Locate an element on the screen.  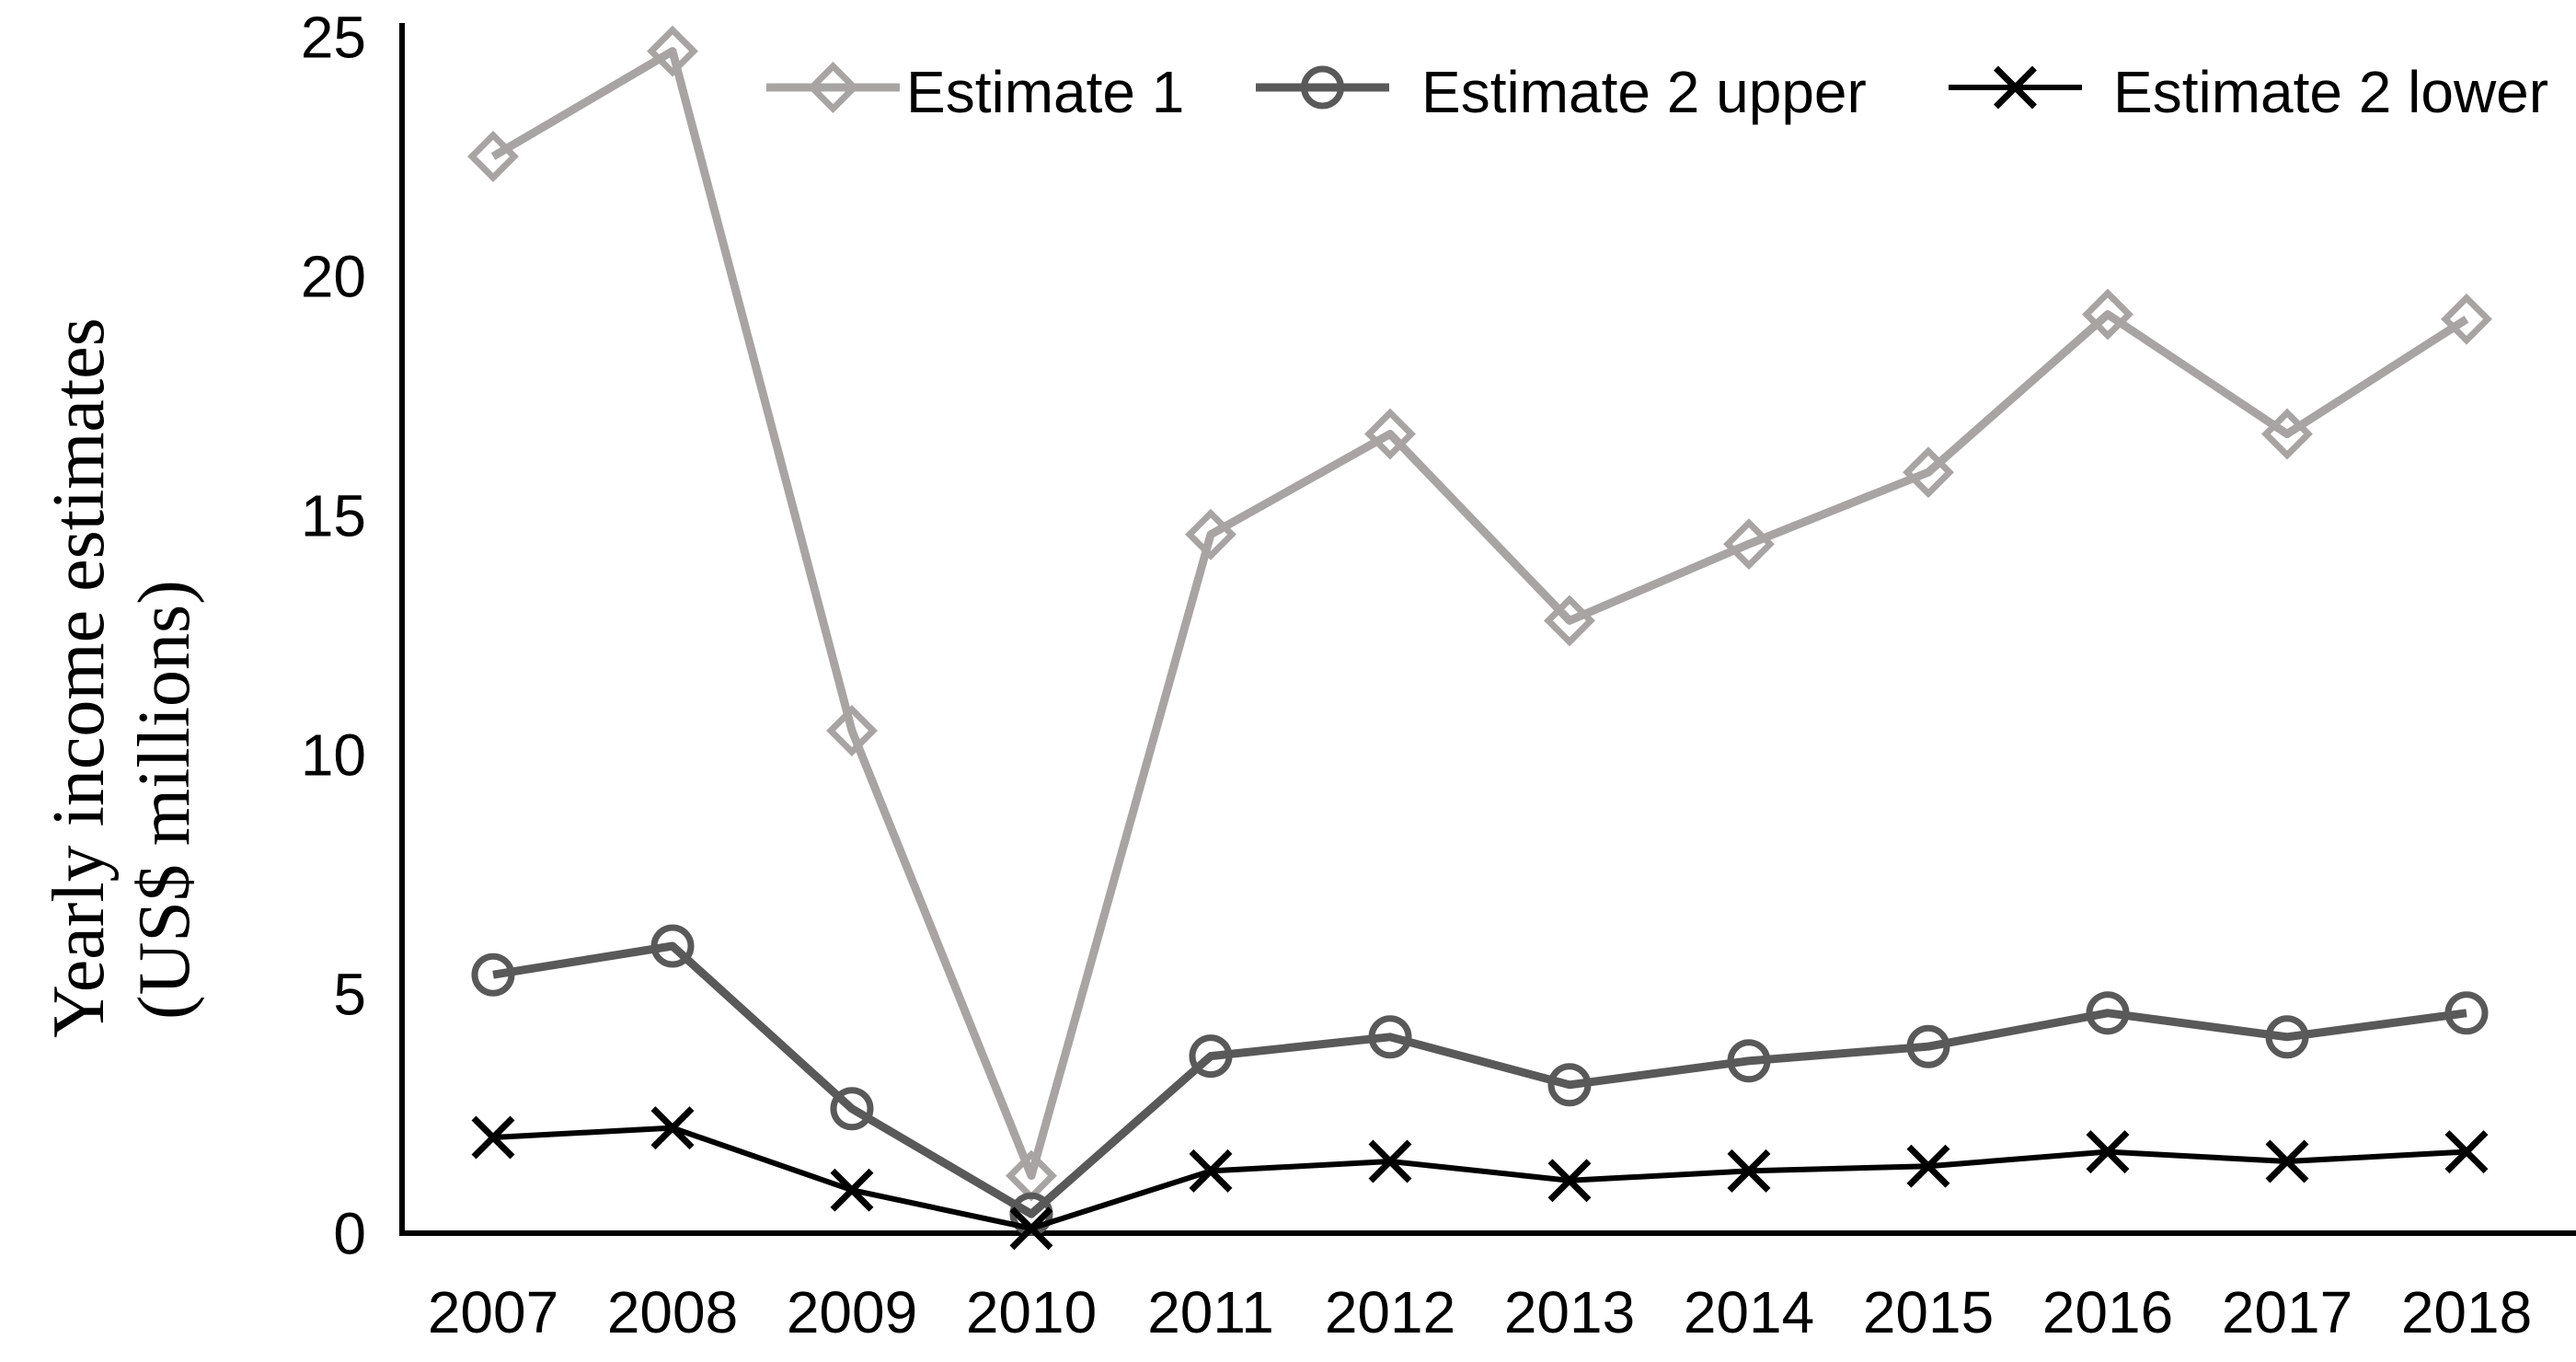
legend-label: Estimate 2 lower is located at coordinates (2330, 92).